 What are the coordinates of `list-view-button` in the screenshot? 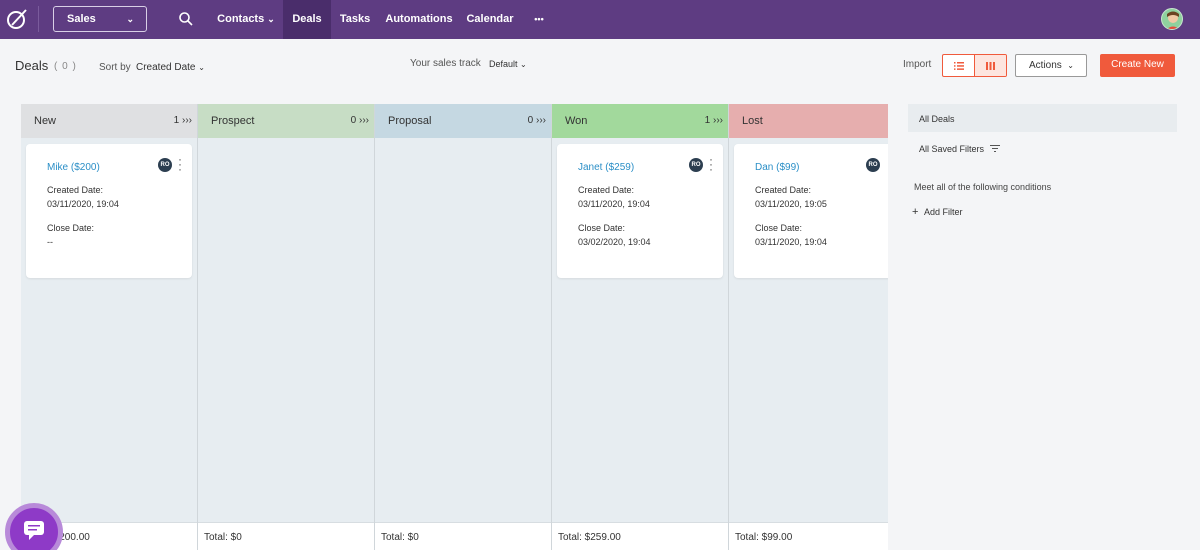 It's located at (958, 65).